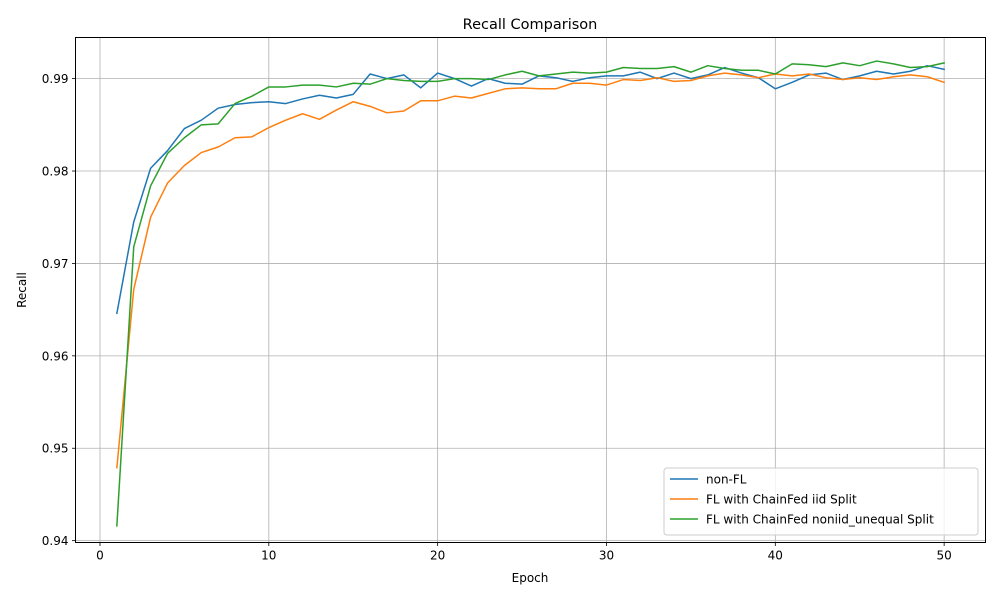 Image resolution: width=1000 pixels, height=600 pixels. I want to click on y-tick-label: 0.95, so click(55, 449).